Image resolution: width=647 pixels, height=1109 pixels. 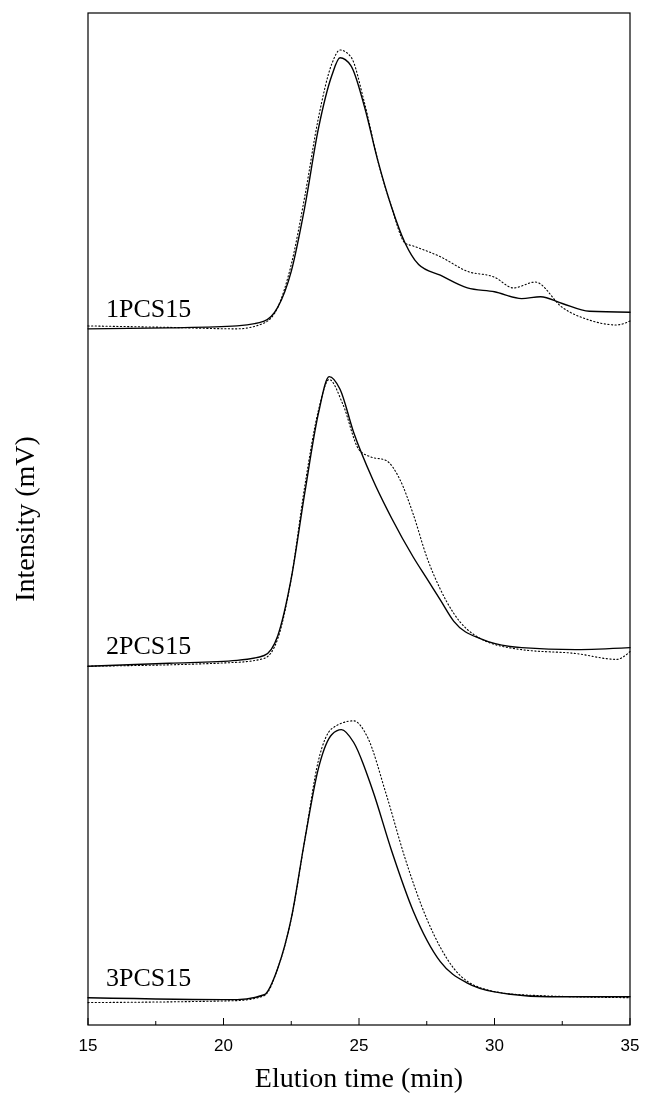 I want to click on annotation: 1PCS15, so click(x=149, y=308).